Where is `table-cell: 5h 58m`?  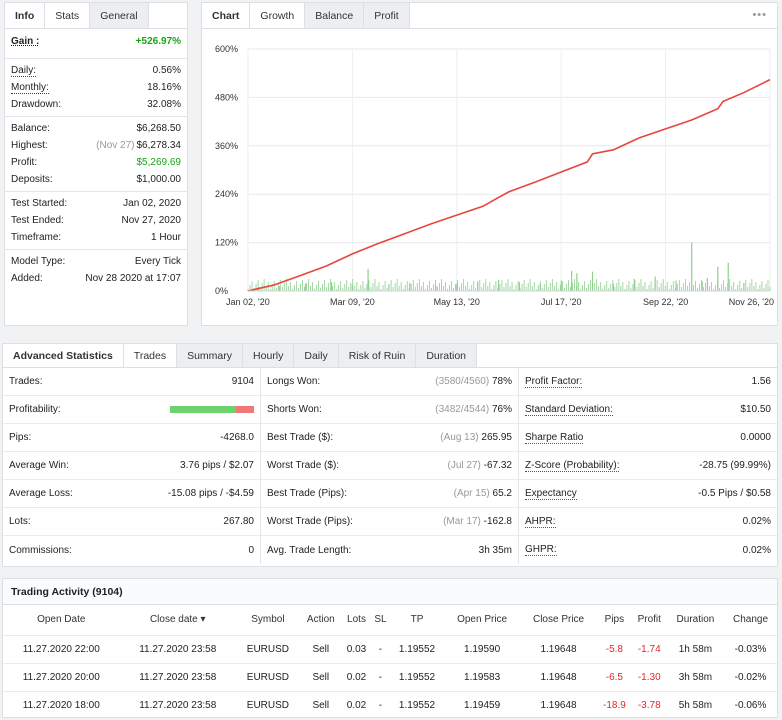
table-cell: 5h 58m is located at coordinates (695, 704).